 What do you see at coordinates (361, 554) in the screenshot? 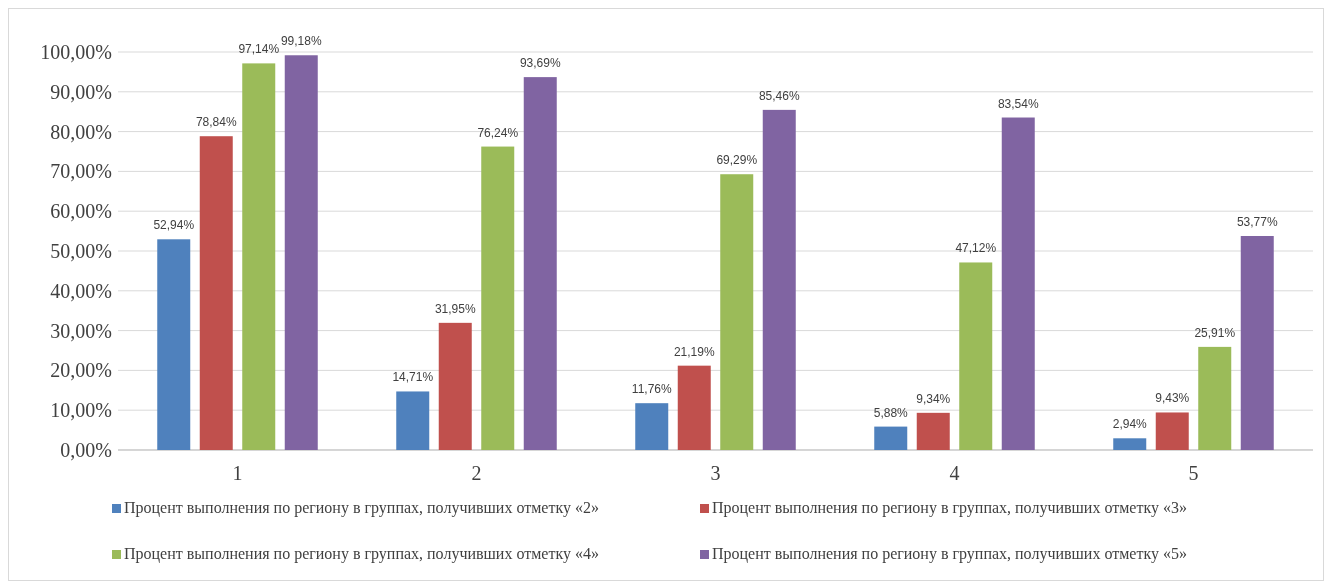
I see `legend-label: Процент выполнения по региону в группах, получивших отметку «4»` at bounding box center [361, 554].